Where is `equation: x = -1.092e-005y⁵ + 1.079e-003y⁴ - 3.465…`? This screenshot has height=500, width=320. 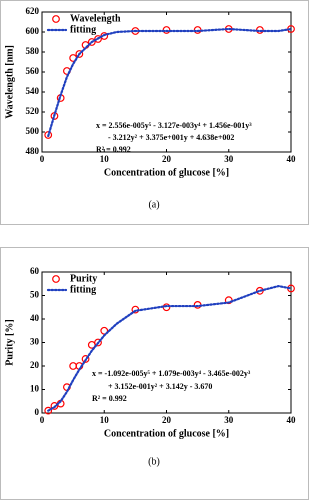 equation: x = -1.092e-005y⁵ + 1.079e-003y⁴ - 3.465… is located at coordinates (171, 373).